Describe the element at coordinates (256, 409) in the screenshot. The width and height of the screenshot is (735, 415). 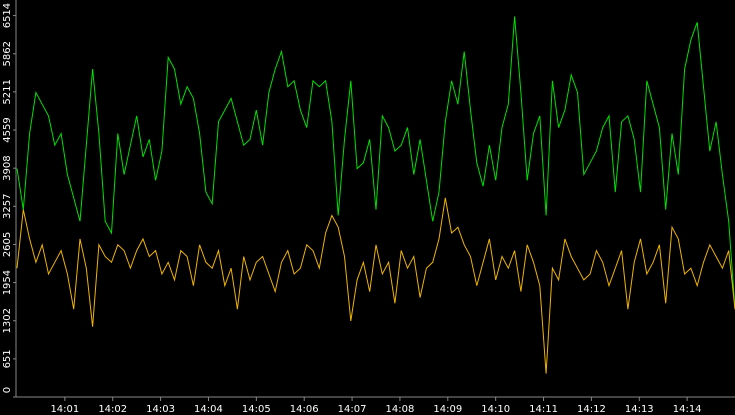
I see `x-tick-label: 14:05` at that location.